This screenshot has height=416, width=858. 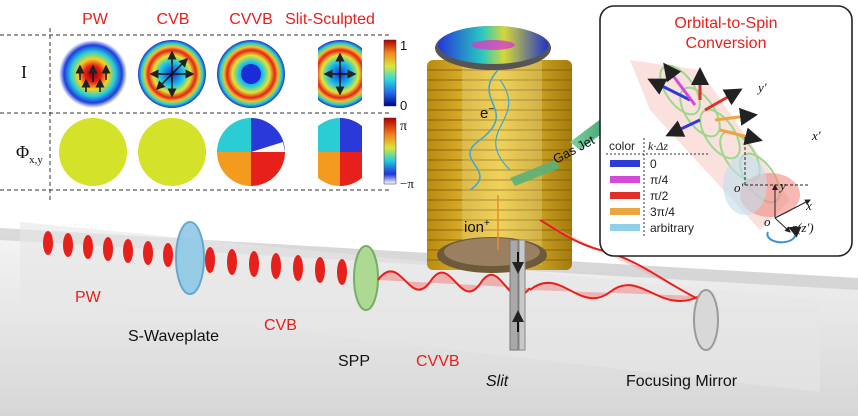 What do you see at coordinates (487, 113) in the screenshot?
I see `electron-label: e−` at bounding box center [487, 113].